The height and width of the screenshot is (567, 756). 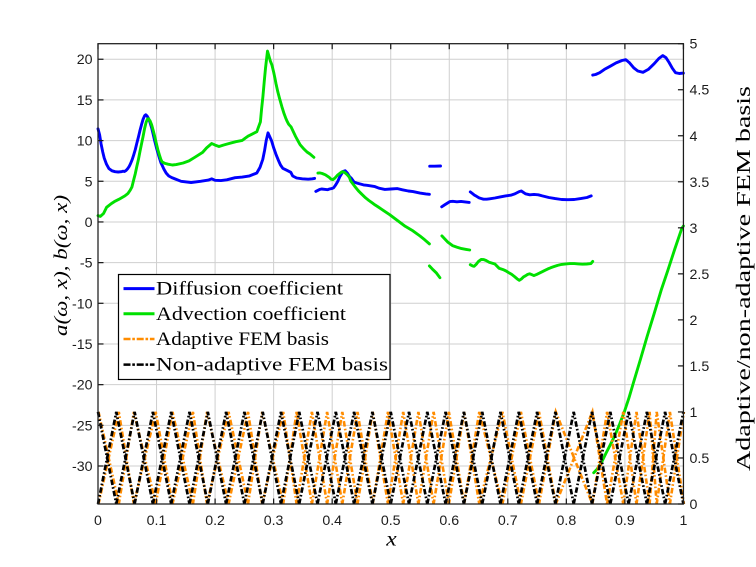 I want to click on svg-text: -10, so click(x=82, y=304).